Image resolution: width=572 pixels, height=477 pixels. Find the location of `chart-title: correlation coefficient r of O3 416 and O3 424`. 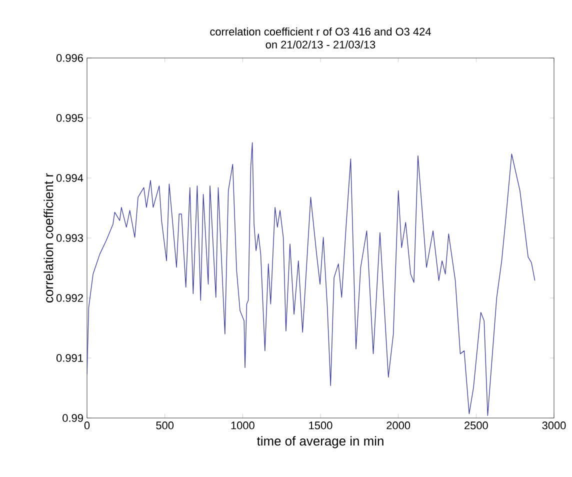

chart-title: correlation coefficient r of O3 416 and O3 424 is located at coordinates (320, 32).